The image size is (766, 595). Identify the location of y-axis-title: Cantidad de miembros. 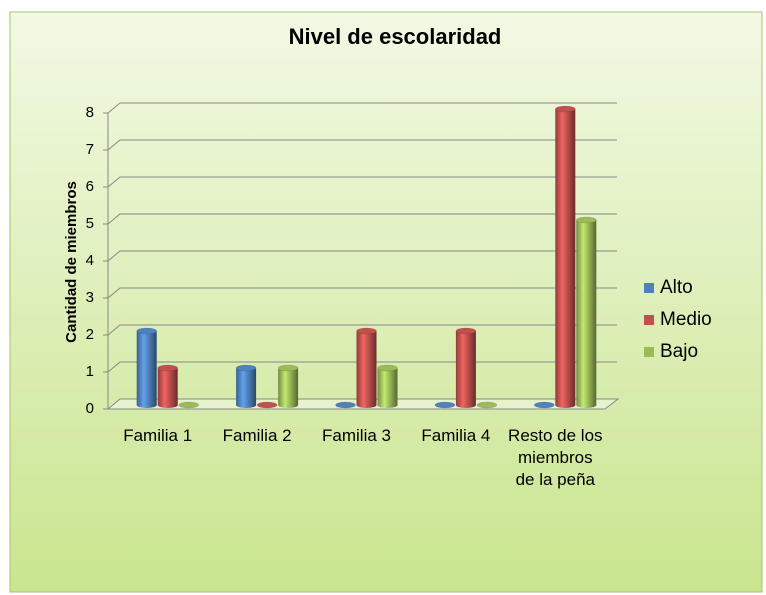
(71, 262).